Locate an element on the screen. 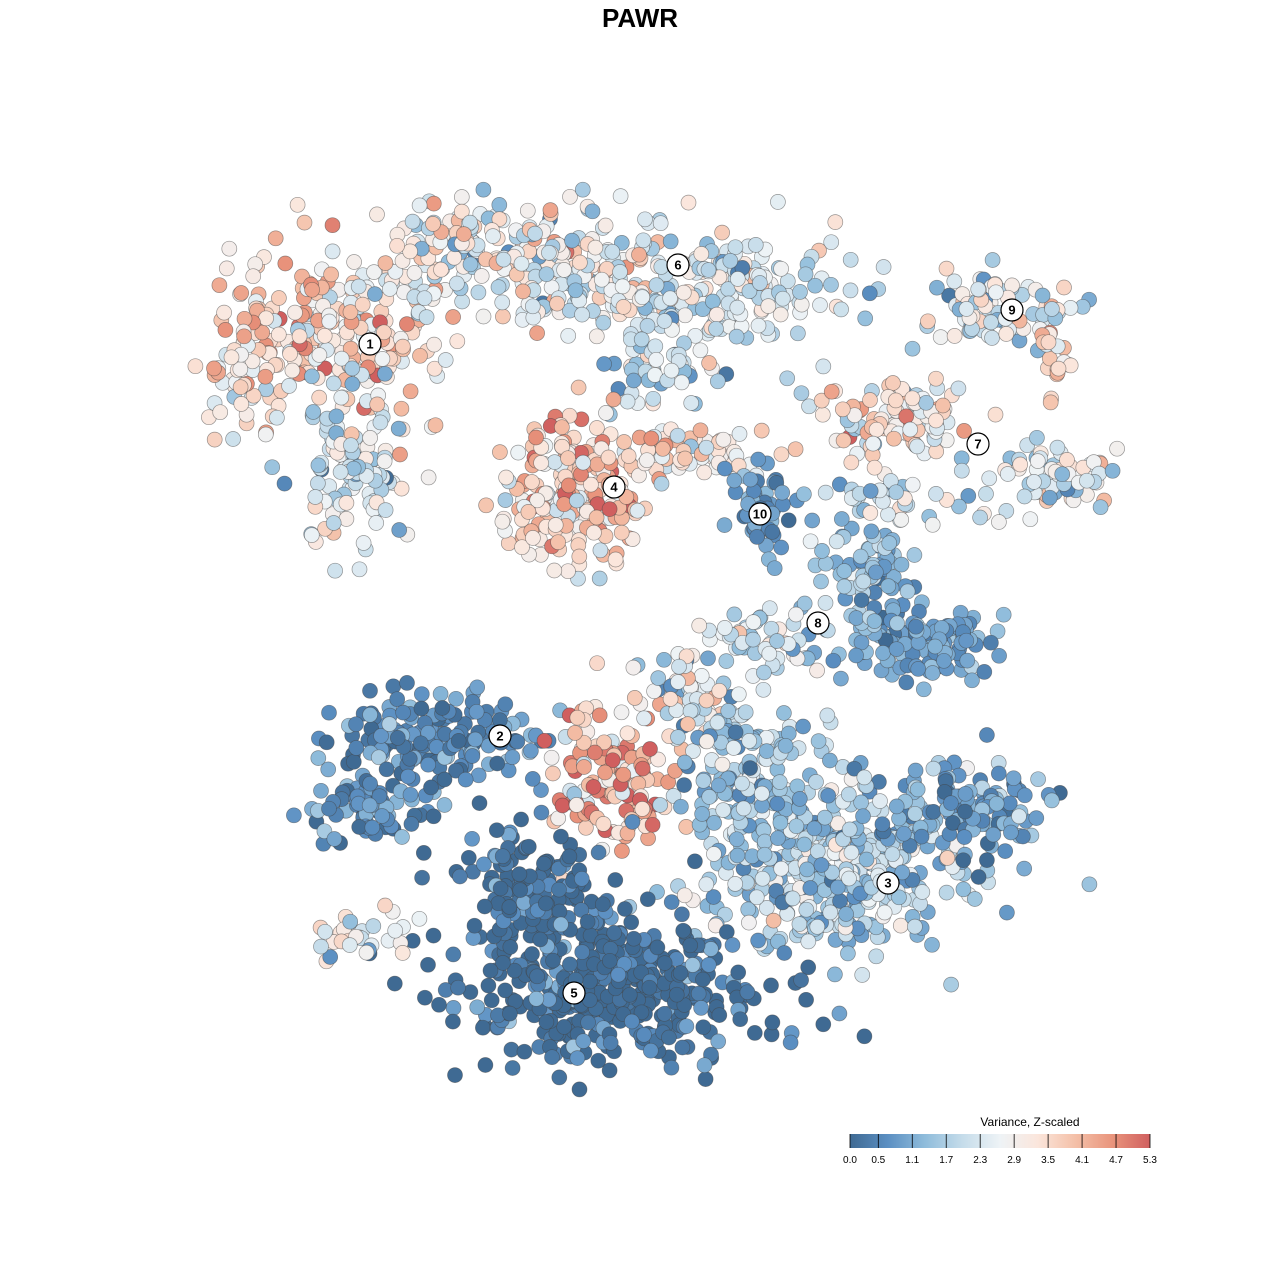 This screenshot has height=1280, width=1280. legend-title: Variance, Z-scaled is located at coordinates (1029, 1122).